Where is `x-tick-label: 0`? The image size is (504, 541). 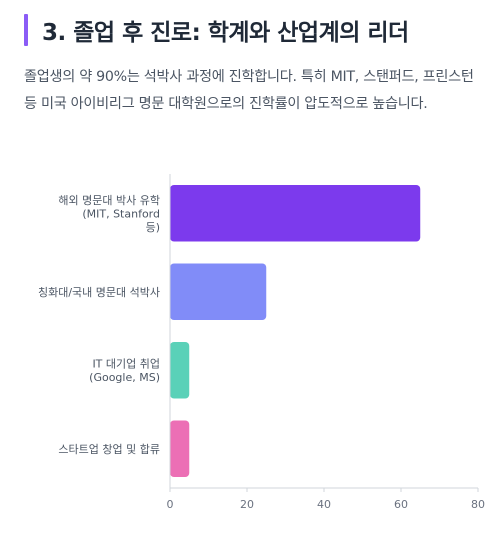
x-tick-label: 0 is located at coordinates (170, 504).